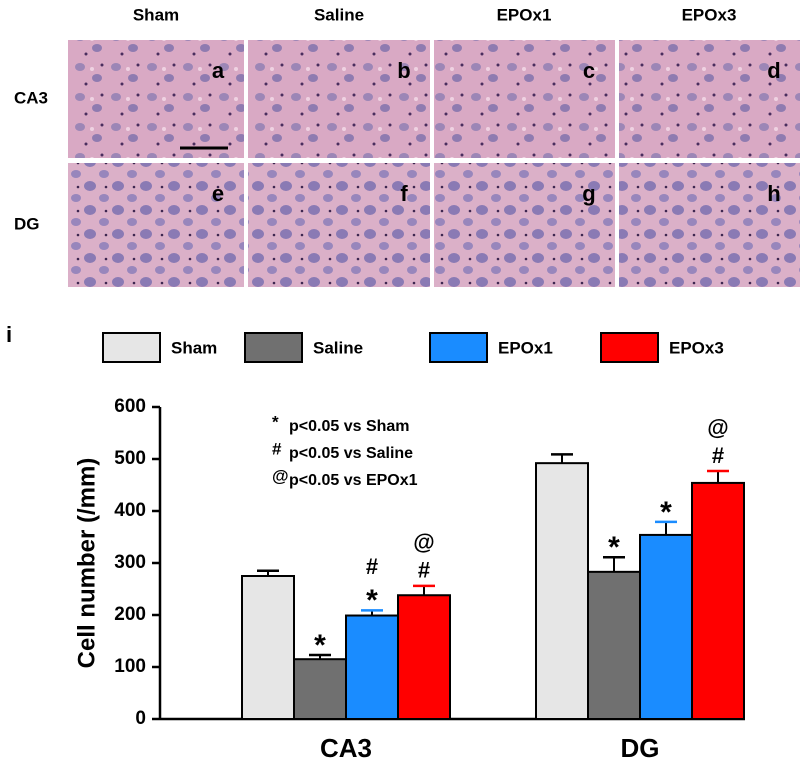  Describe the element at coordinates (130, 510) in the screenshot. I see `y-tick-label: 400` at that location.